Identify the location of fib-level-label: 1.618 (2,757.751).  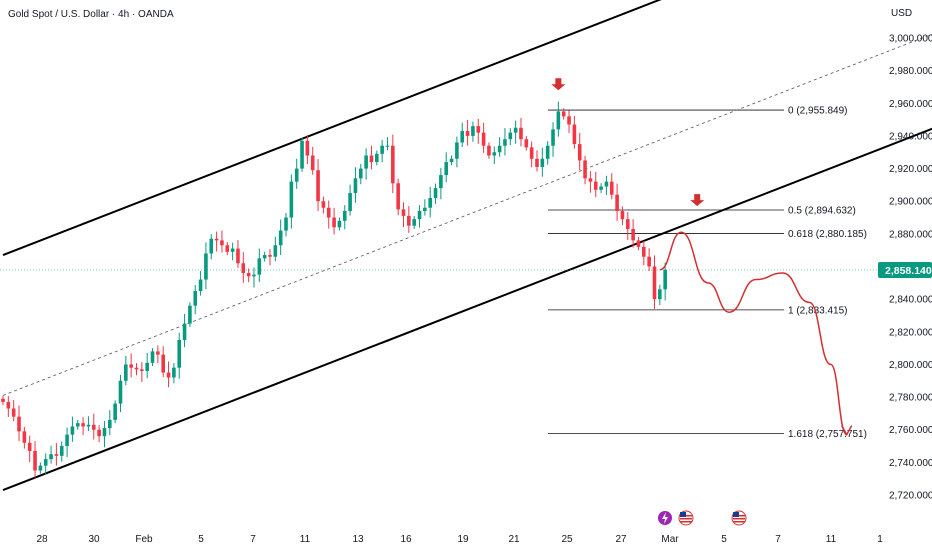
(827, 434).